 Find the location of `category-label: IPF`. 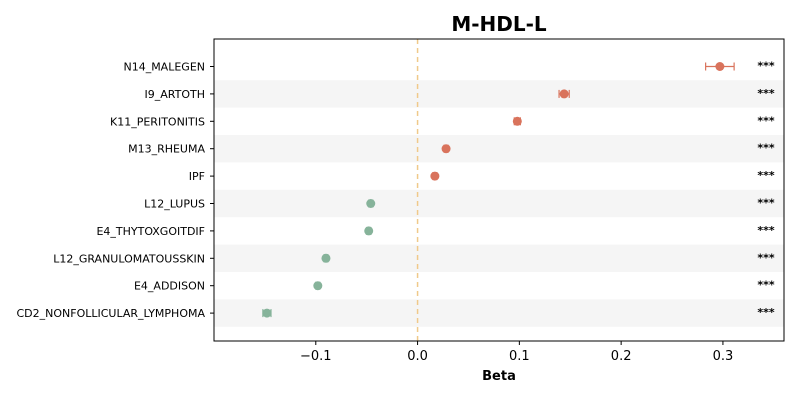

category-label: IPF is located at coordinates (197, 176).